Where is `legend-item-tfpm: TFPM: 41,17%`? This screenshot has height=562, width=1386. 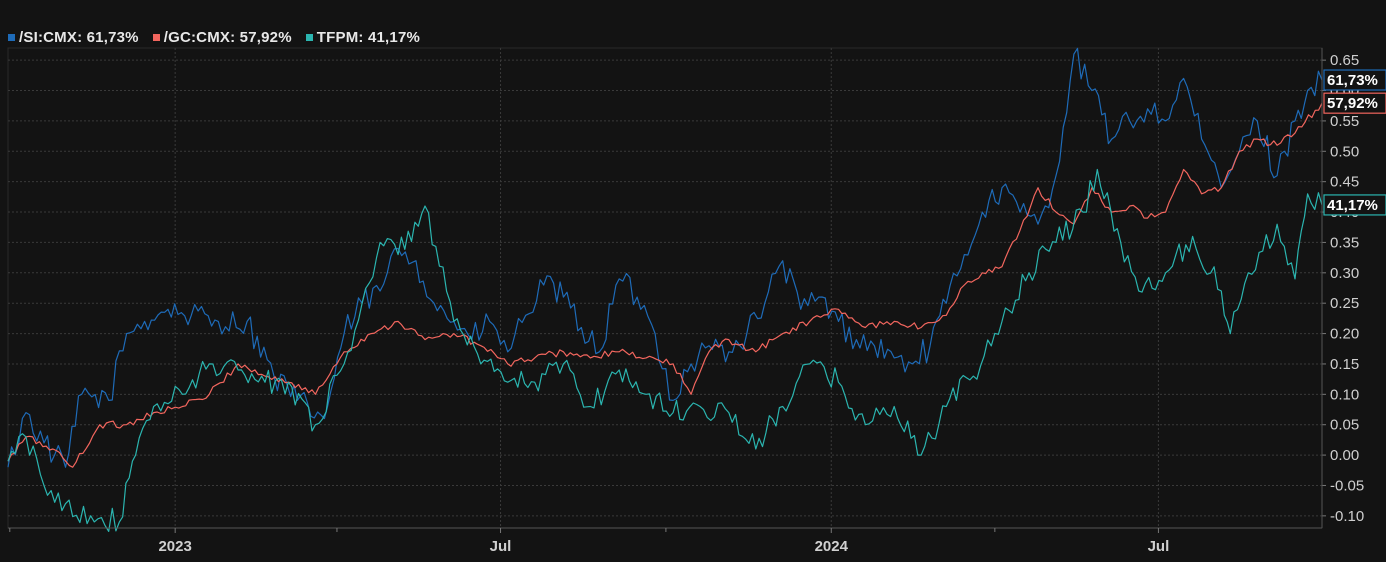
legend-item-tfpm: TFPM: 41,17% is located at coordinates (363, 37).